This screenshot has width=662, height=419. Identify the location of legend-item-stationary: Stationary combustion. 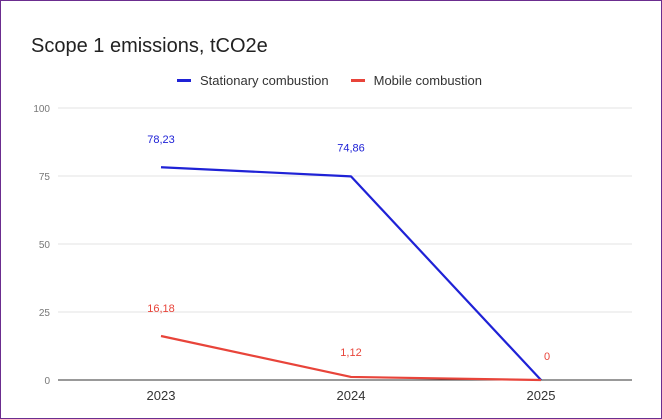
(253, 80).